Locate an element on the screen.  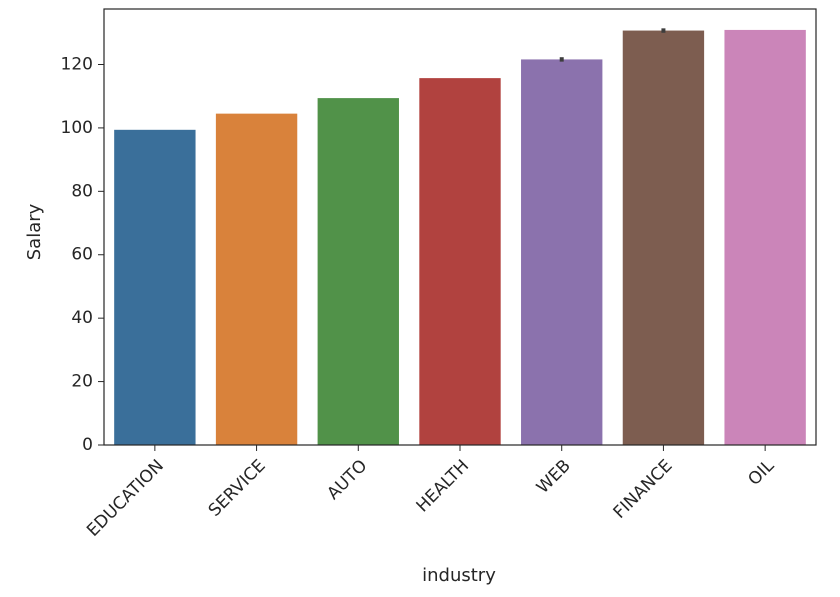
x-tick-label: AUTO is located at coordinates (347, 480).